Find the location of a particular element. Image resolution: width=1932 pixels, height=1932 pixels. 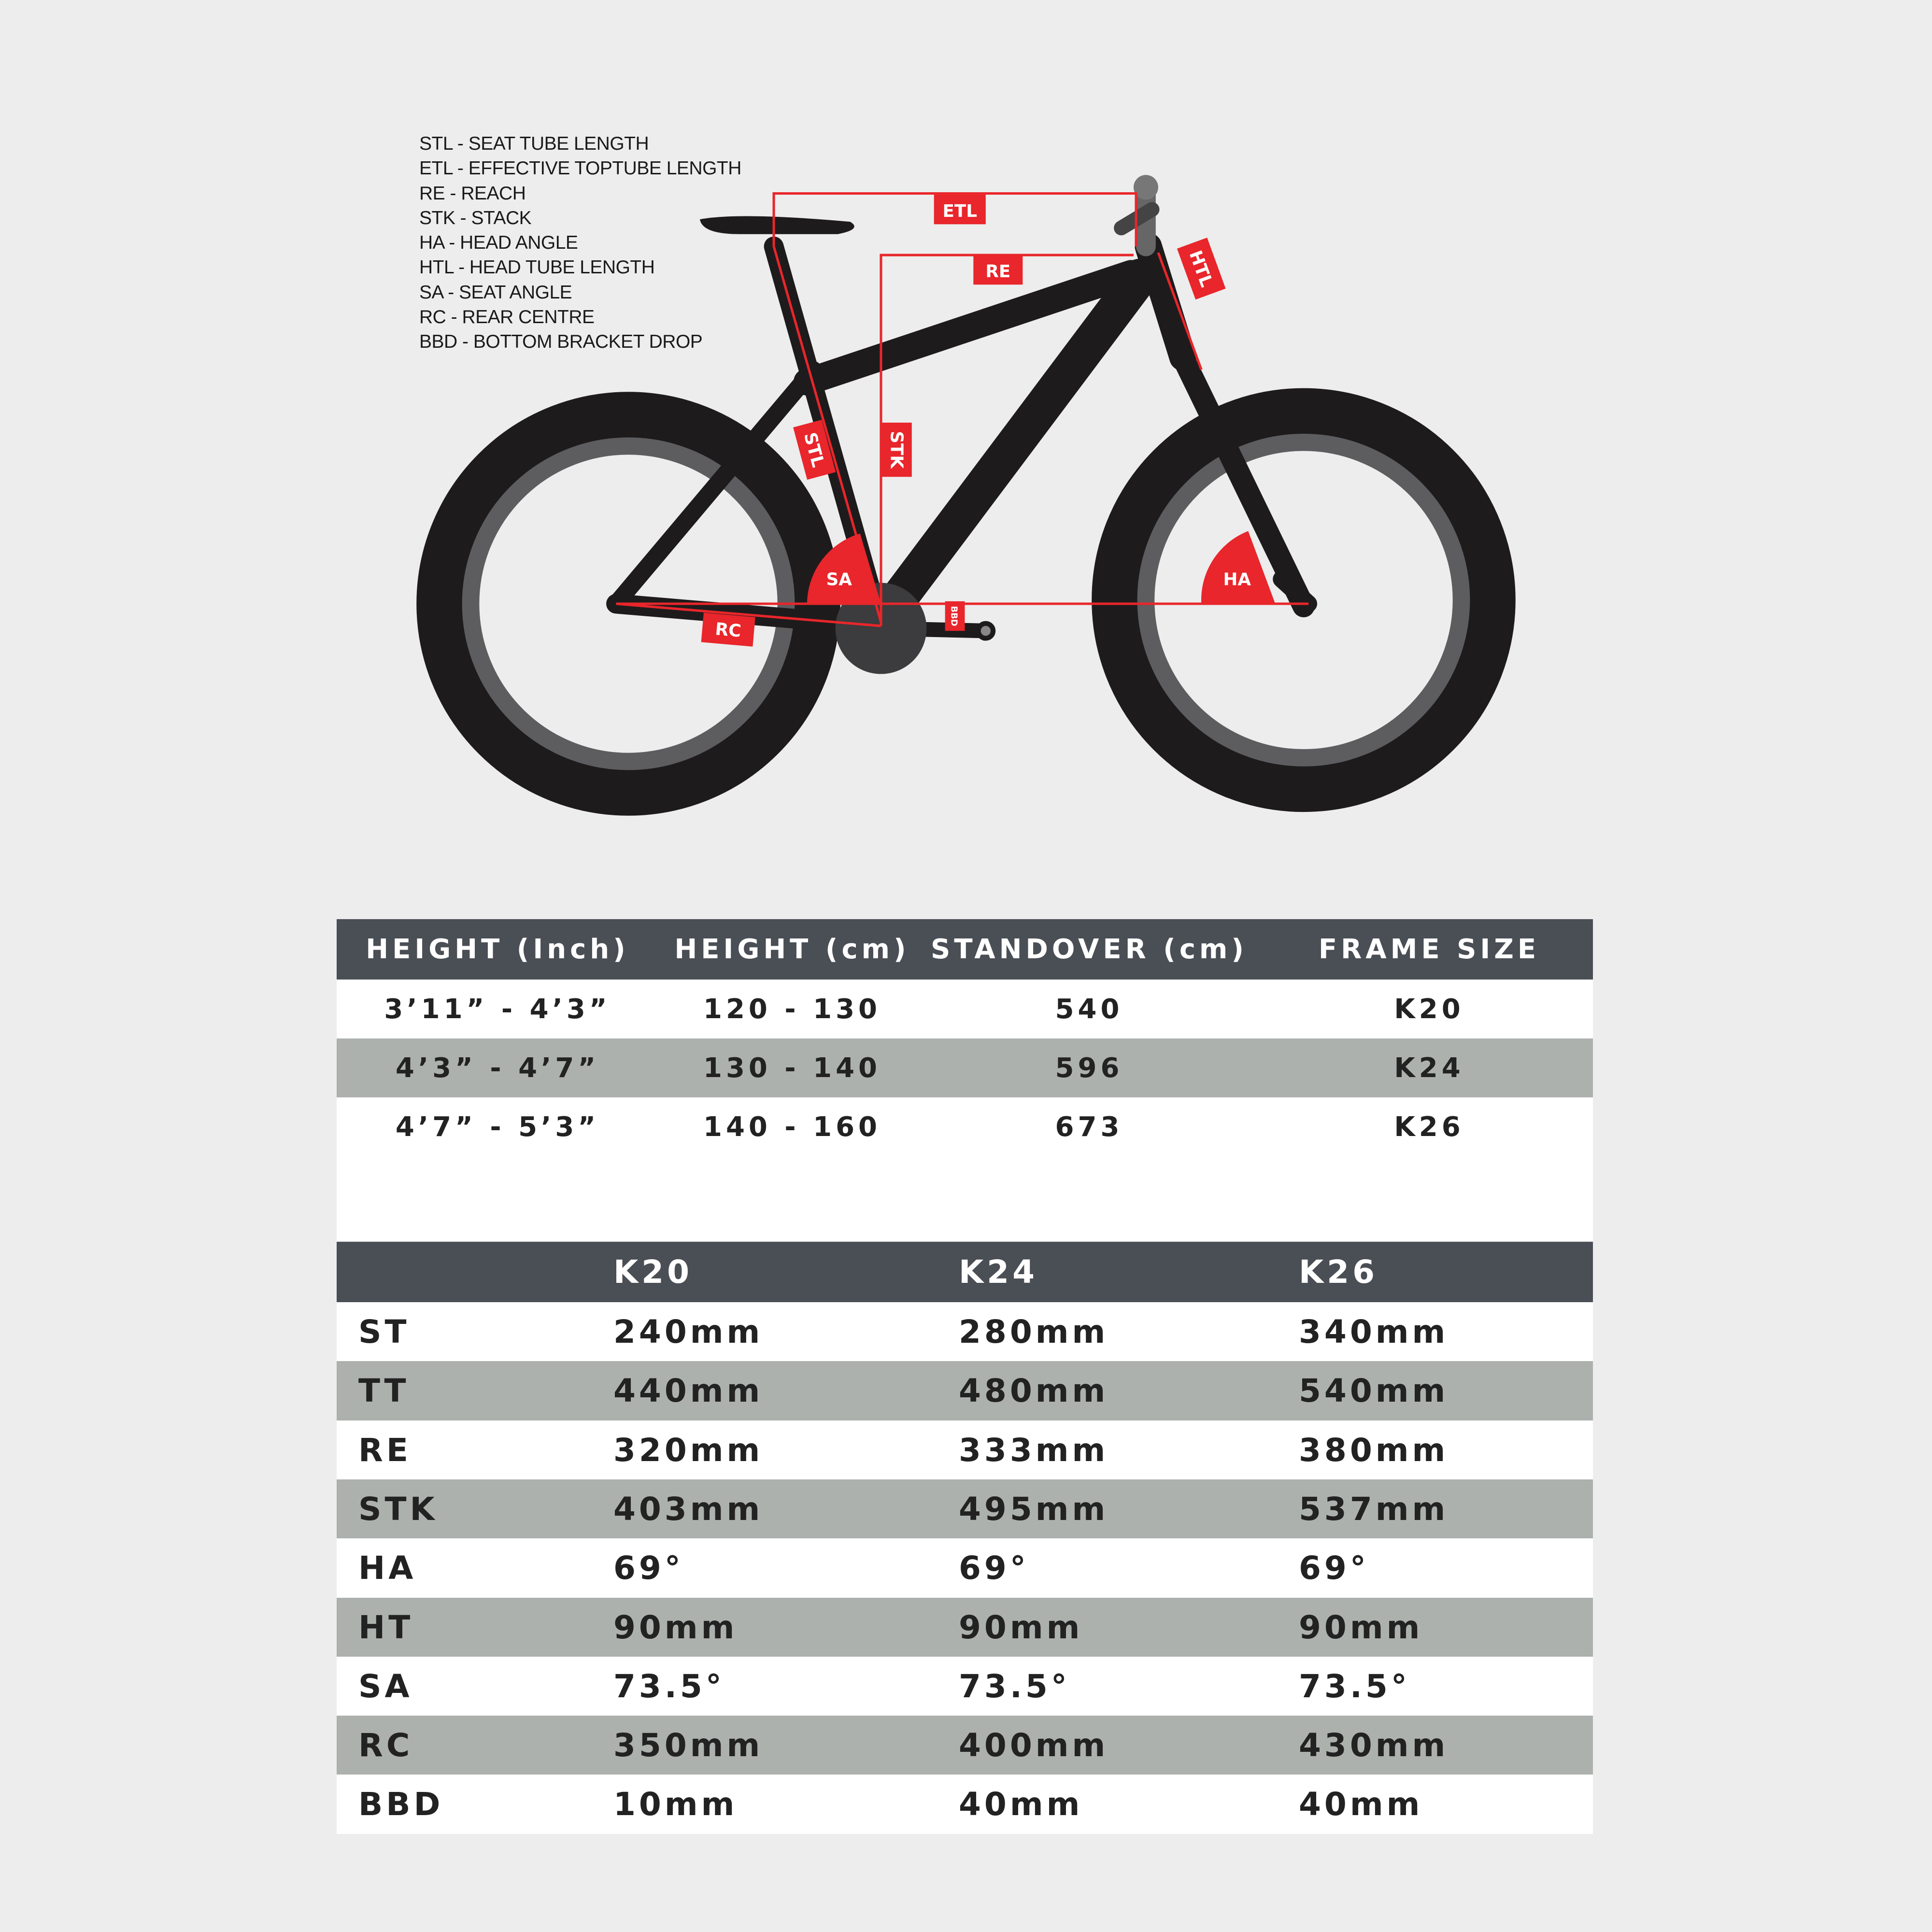

table-row: HT 90mm 90mm 90mm is located at coordinates (965, 1627).